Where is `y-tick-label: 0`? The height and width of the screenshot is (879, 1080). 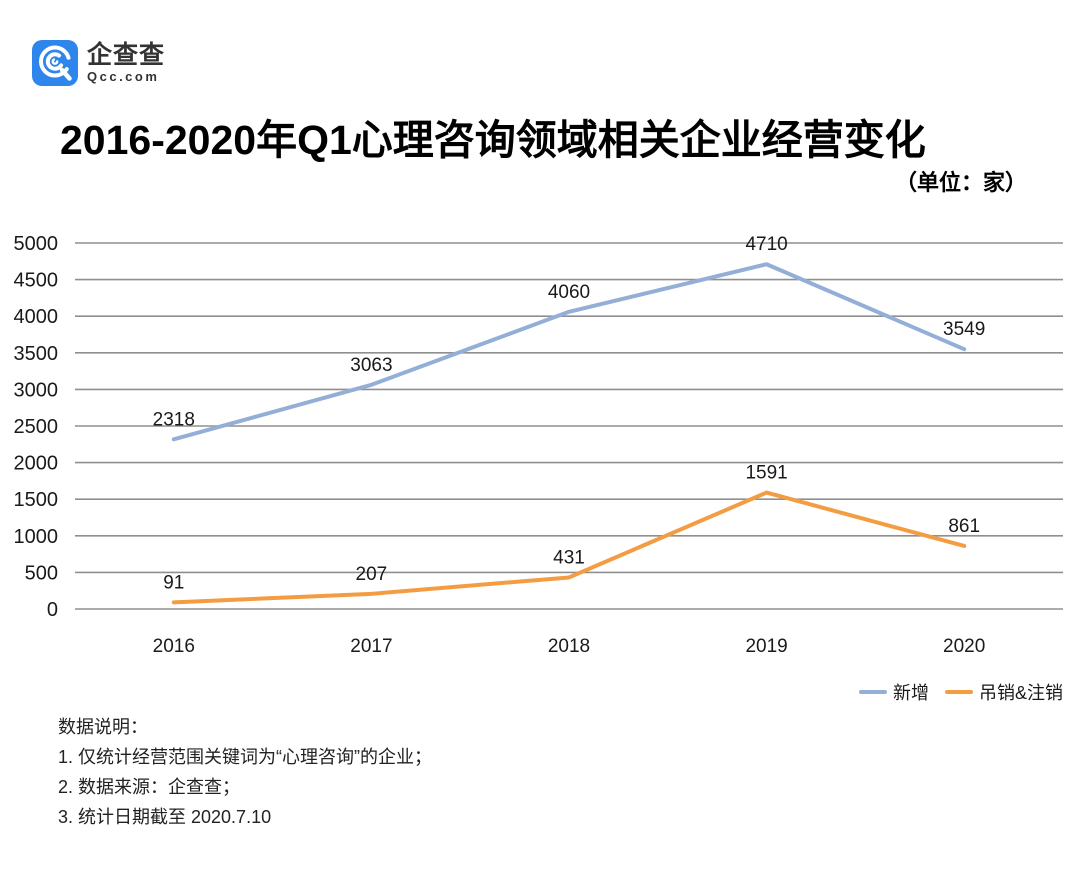
y-tick-label: 0 is located at coordinates (52, 610).